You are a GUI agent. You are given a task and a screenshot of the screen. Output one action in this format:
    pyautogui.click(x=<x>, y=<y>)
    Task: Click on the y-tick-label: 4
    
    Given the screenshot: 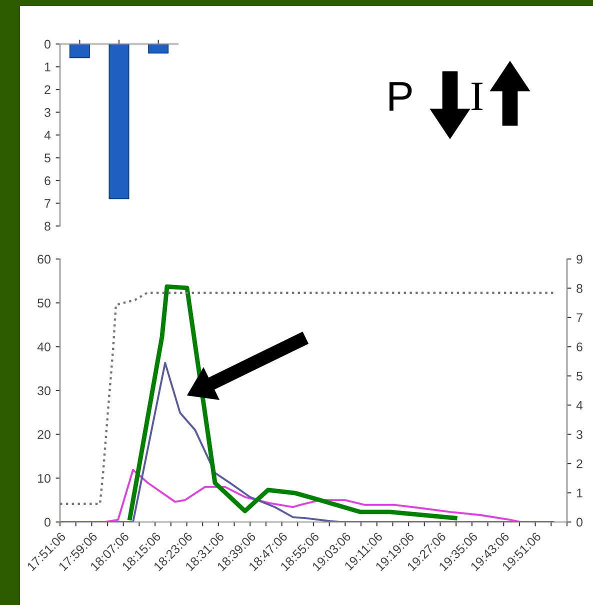 What is the action you would take?
    pyautogui.click(x=47, y=135)
    